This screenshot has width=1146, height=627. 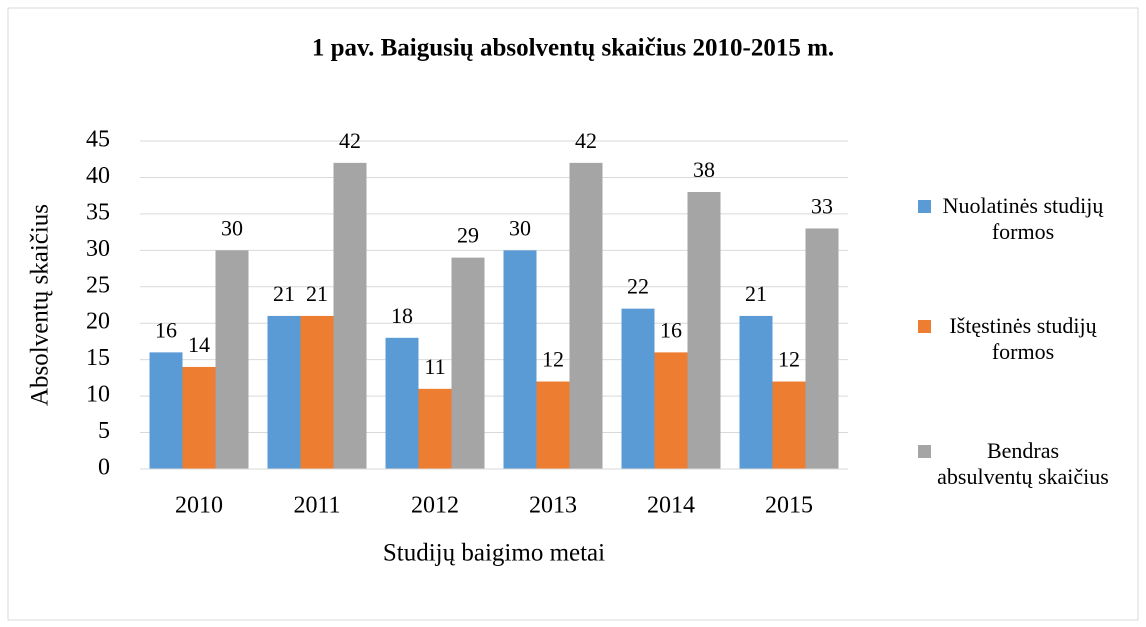 What do you see at coordinates (671, 506) in the screenshot?
I see `x-tick-label: 2014` at bounding box center [671, 506].